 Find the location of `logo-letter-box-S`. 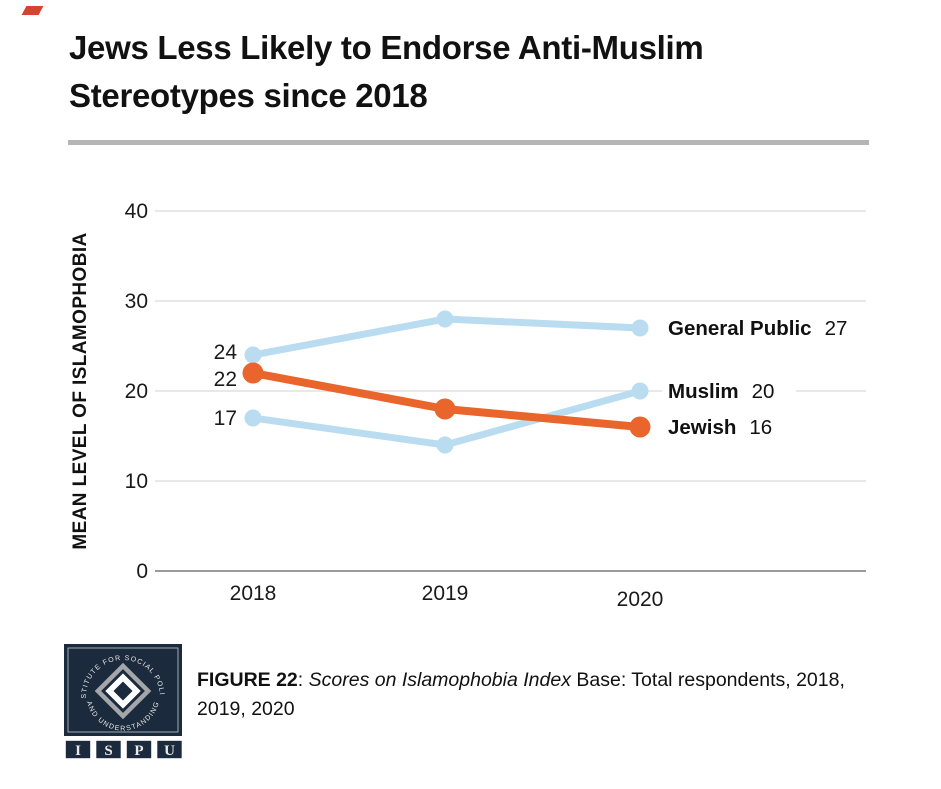

logo-letter-box-S is located at coordinates (108, 749).